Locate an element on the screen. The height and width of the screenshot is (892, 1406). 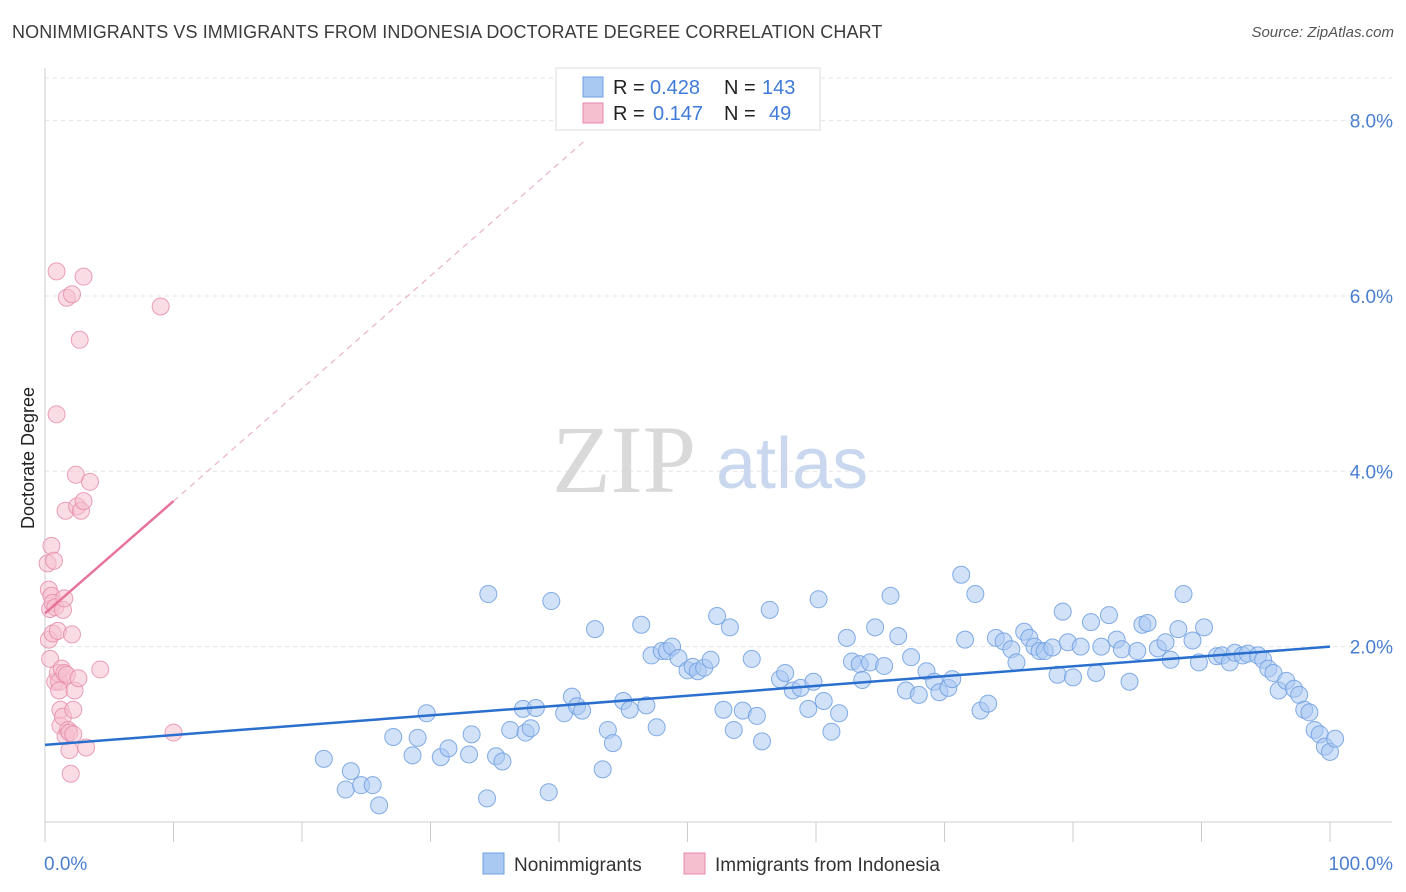
y-axis-label: Doctorate Degree is located at coordinates (28, 458).